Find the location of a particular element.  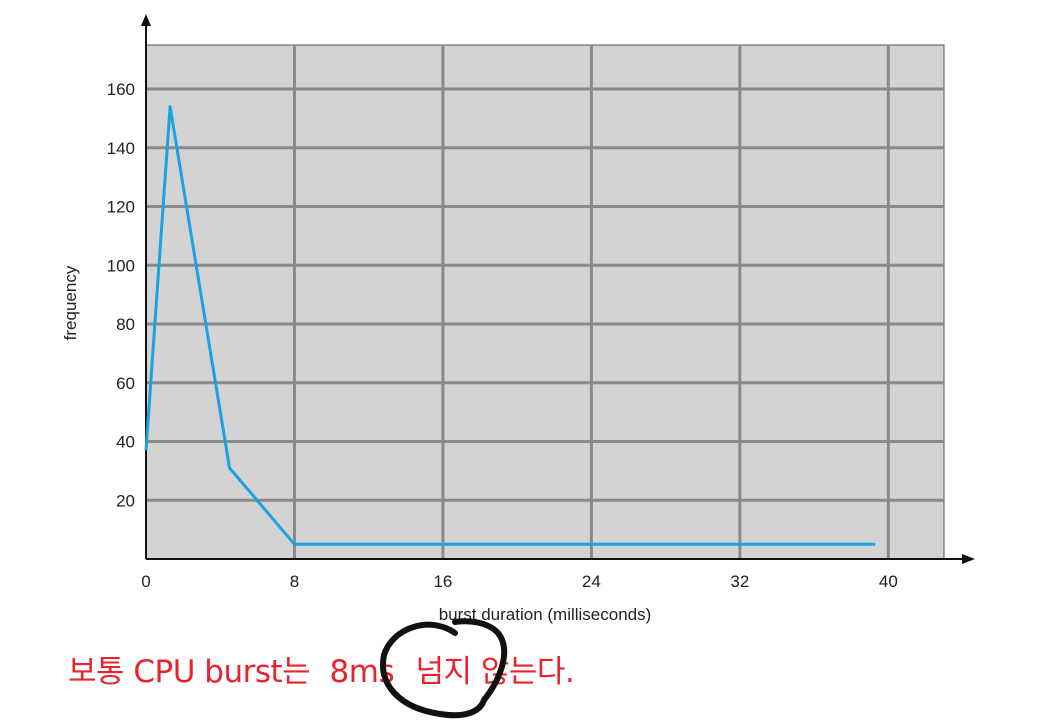

y-tick-40: 40 is located at coordinates (125, 442).